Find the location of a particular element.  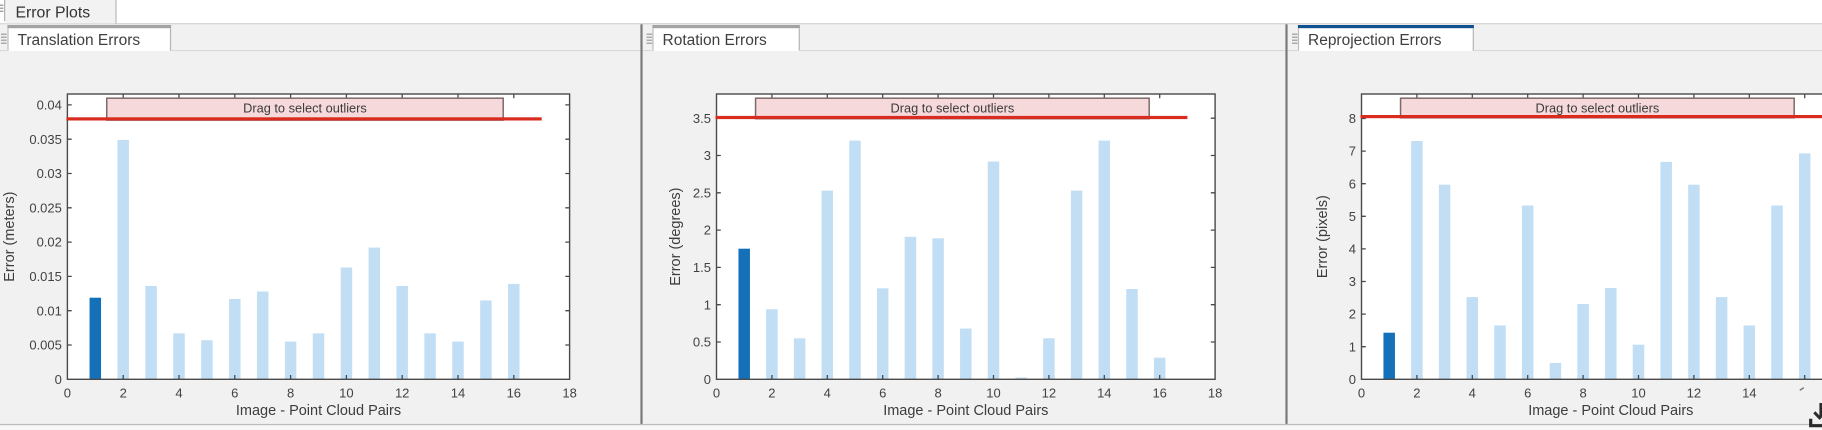

svg-text: 2.5 is located at coordinates (702, 192).